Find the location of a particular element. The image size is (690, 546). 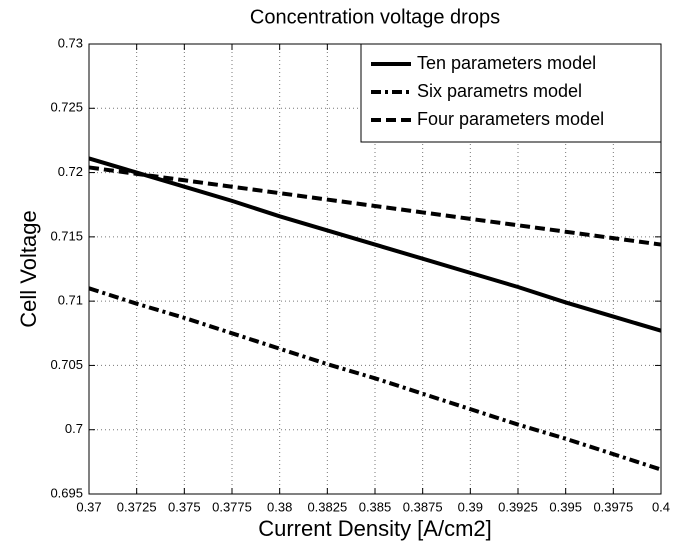

y-tick-label: 0.695 is located at coordinates (66, 492).